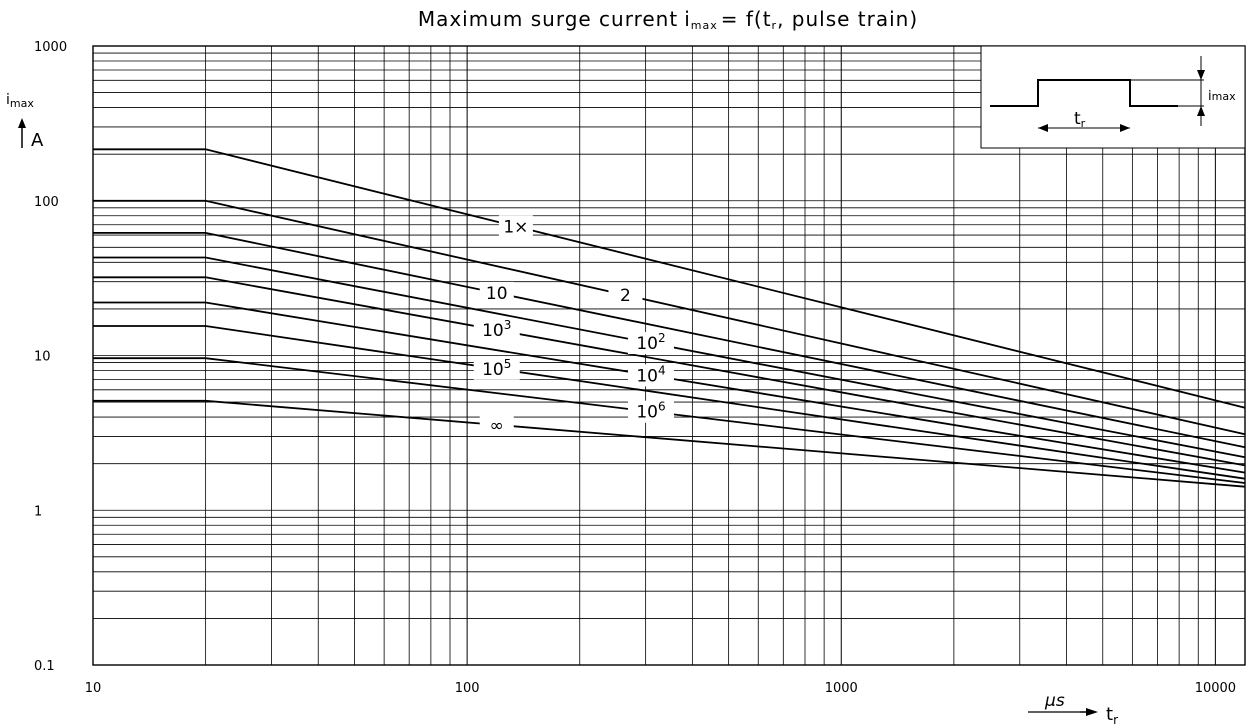  I want to click on y-label-unit: A, so click(37, 140).